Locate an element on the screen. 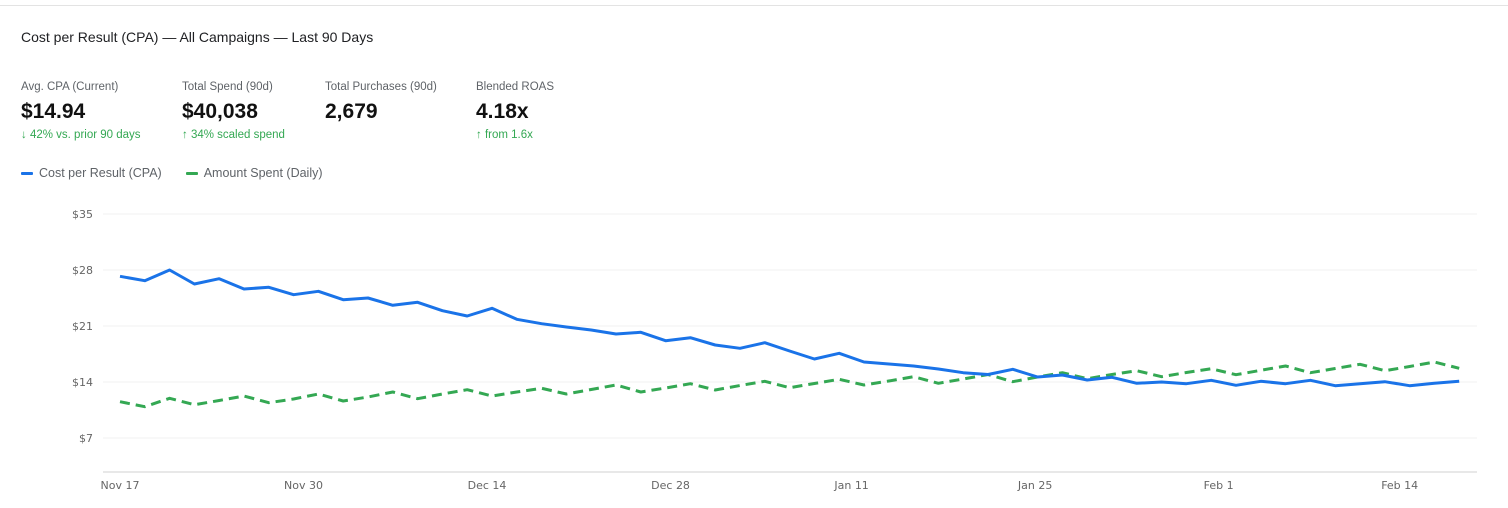  kpi-trend: ↑ from 1.6x is located at coordinates (504, 135).